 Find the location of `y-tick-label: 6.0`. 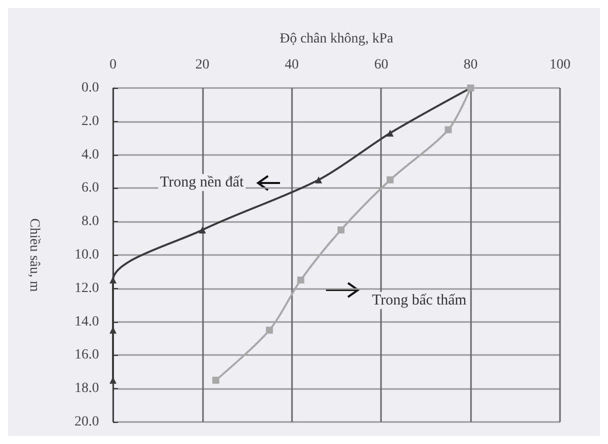

y-tick-label: 6.0 is located at coordinates (90, 188).